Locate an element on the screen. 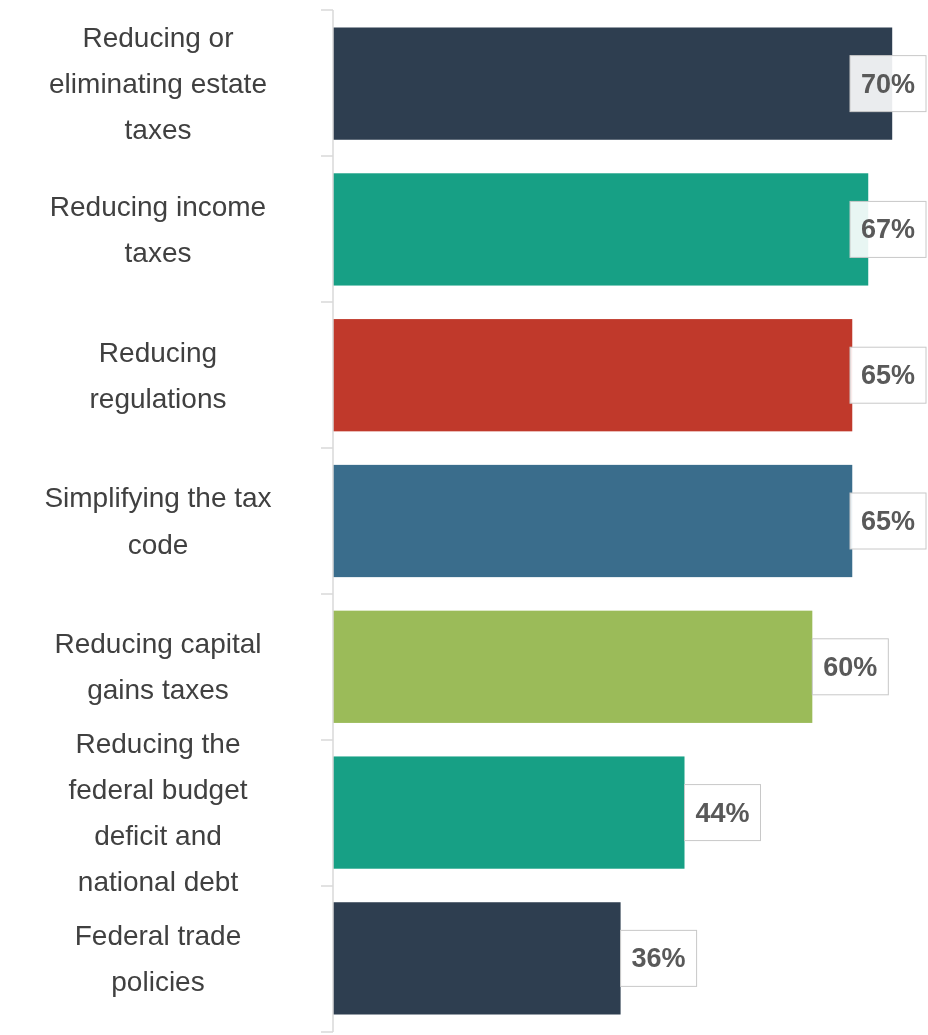  y-tick-label: Reducing the federal budget deficit and national debt is located at coordinates (158, 812).